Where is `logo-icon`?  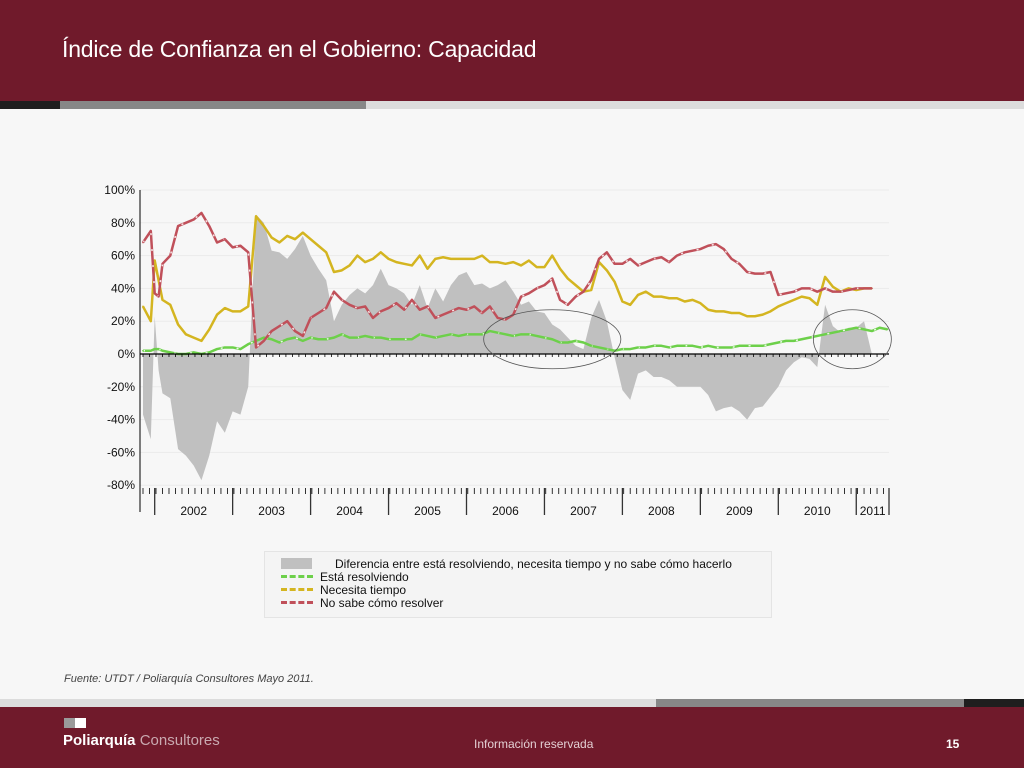 logo-icon is located at coordinates (75, 723).